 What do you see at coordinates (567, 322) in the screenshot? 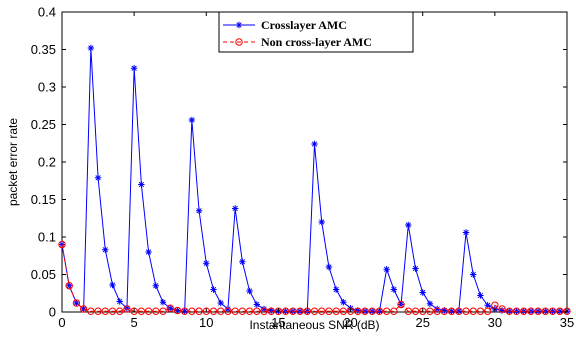
I see `x-tick-label: 35` at bounding box center [567, 322].